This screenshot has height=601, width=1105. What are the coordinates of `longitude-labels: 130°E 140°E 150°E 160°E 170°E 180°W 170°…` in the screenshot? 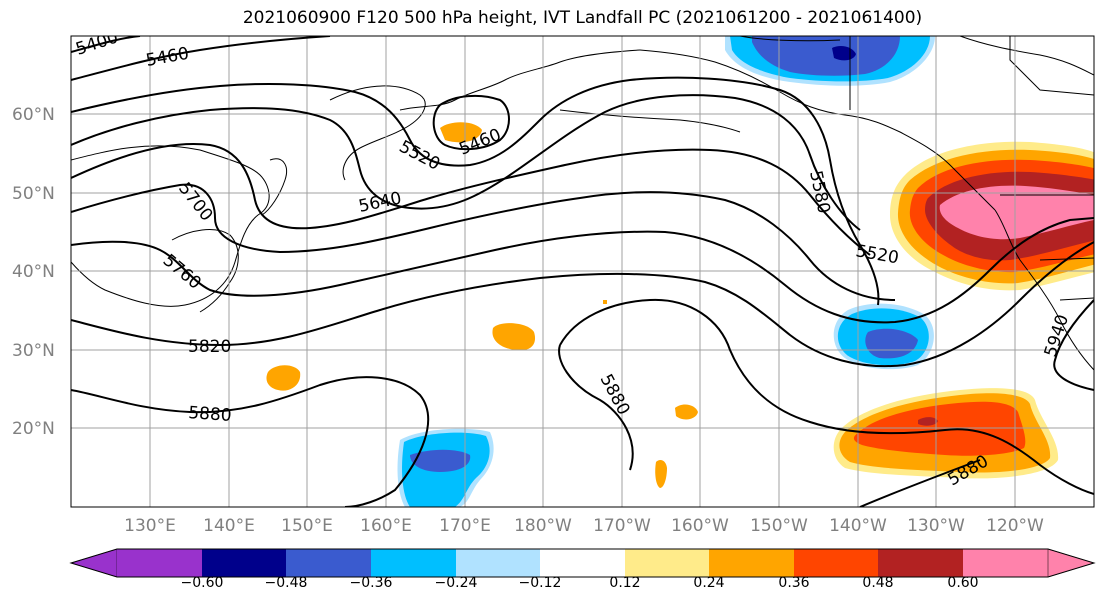 It's located at (584, 526).